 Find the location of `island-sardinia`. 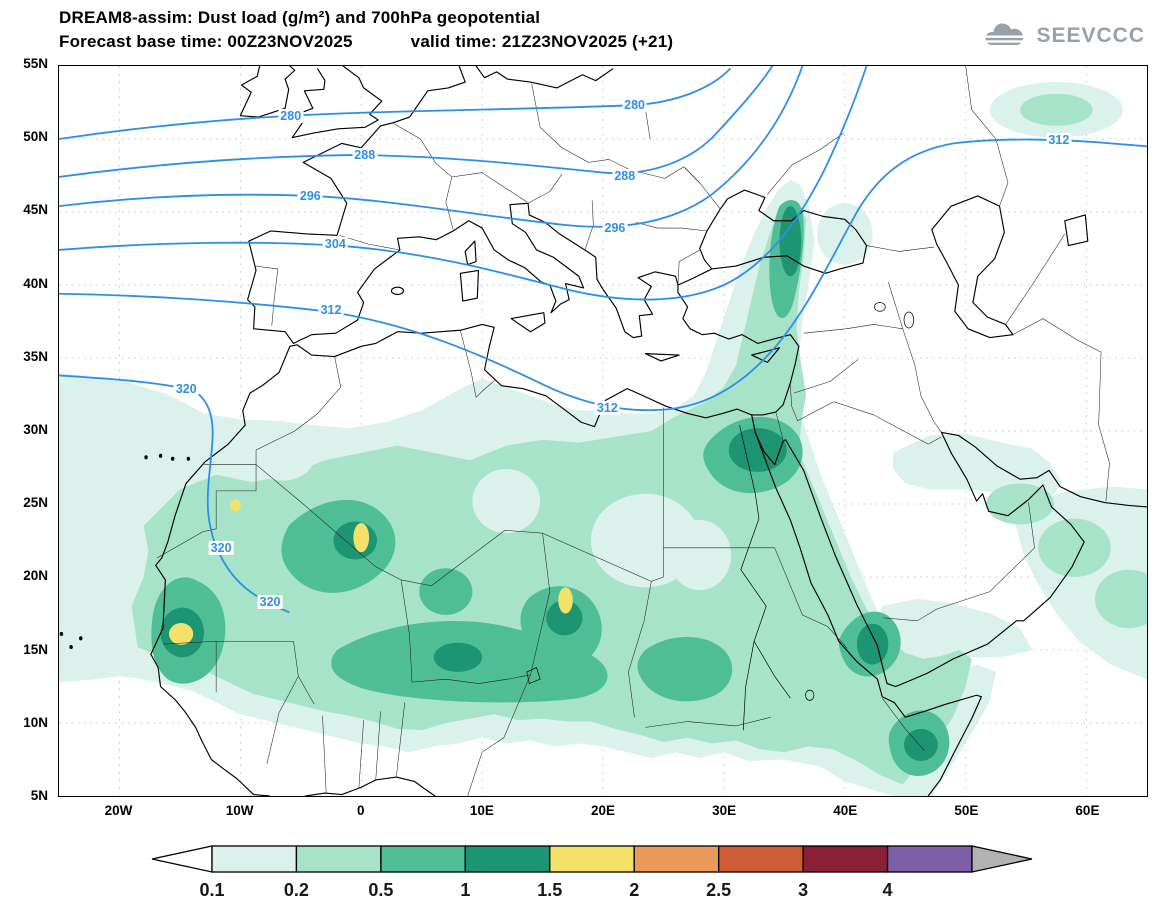

island-sardinia is located at coordinates (469, 285).